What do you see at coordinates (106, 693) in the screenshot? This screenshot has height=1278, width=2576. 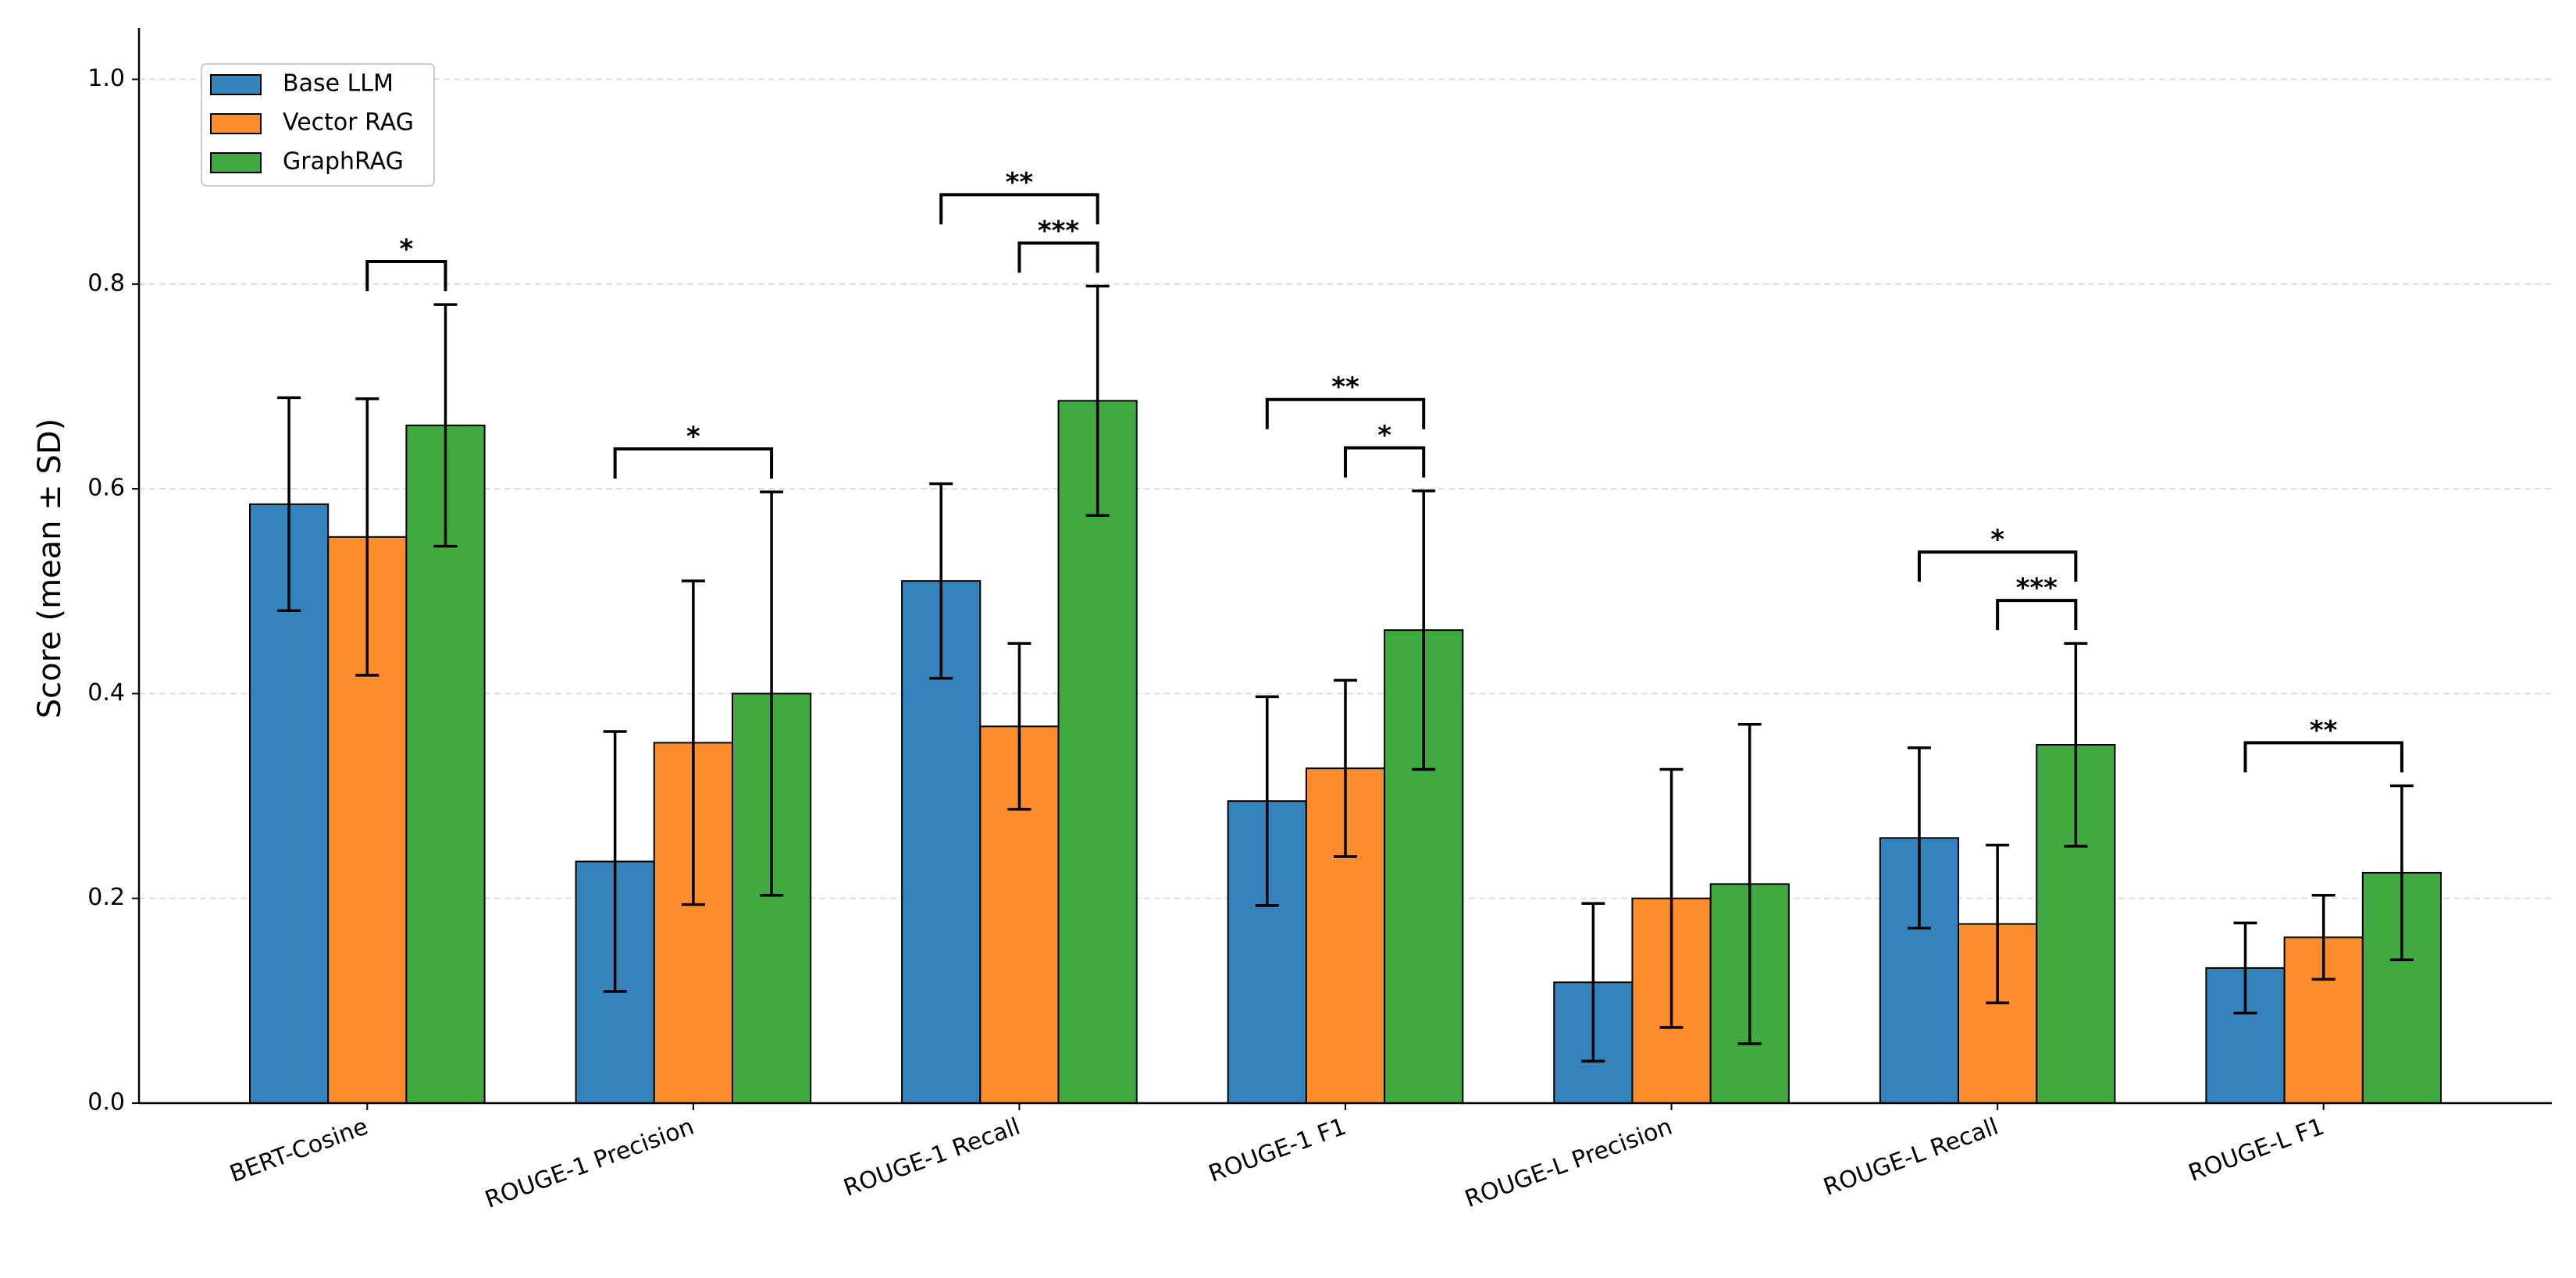 I see `y-tick-label: 0.4` at bounding box center [106, 693].